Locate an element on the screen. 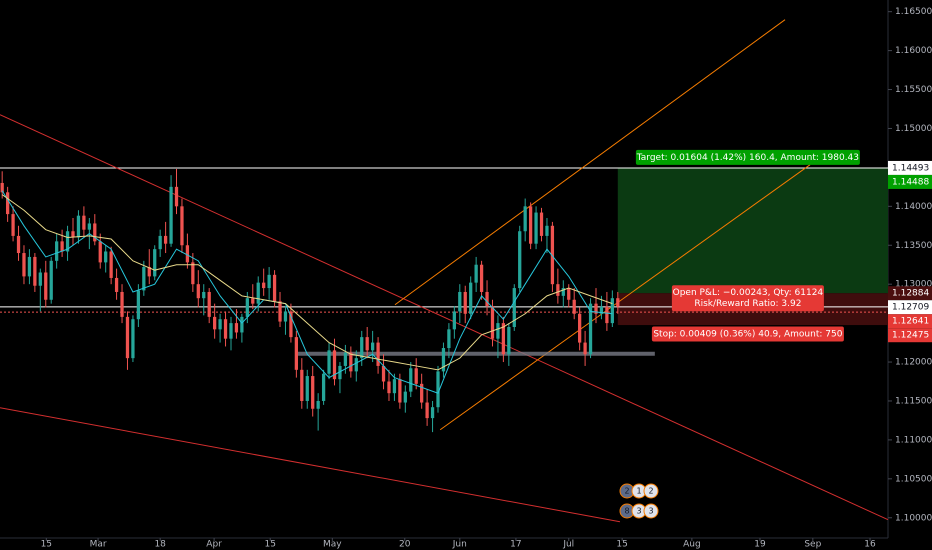  x-tick-label: Sep is located at coordinates (812, 545).